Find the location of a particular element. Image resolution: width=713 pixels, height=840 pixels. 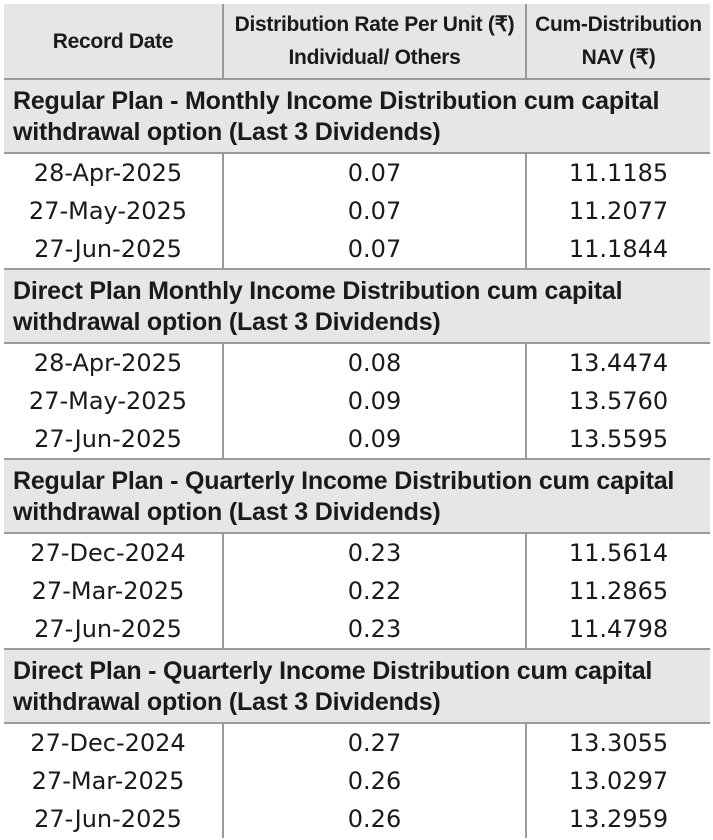

table-row: 28-Apr-2025 0.08 13.4474 is located at coordinates (357, 362).